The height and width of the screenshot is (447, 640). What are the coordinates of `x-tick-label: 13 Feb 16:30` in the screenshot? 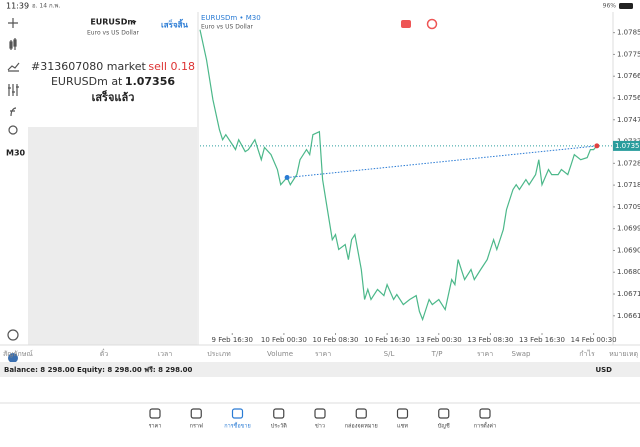 It's located at (542, 340).